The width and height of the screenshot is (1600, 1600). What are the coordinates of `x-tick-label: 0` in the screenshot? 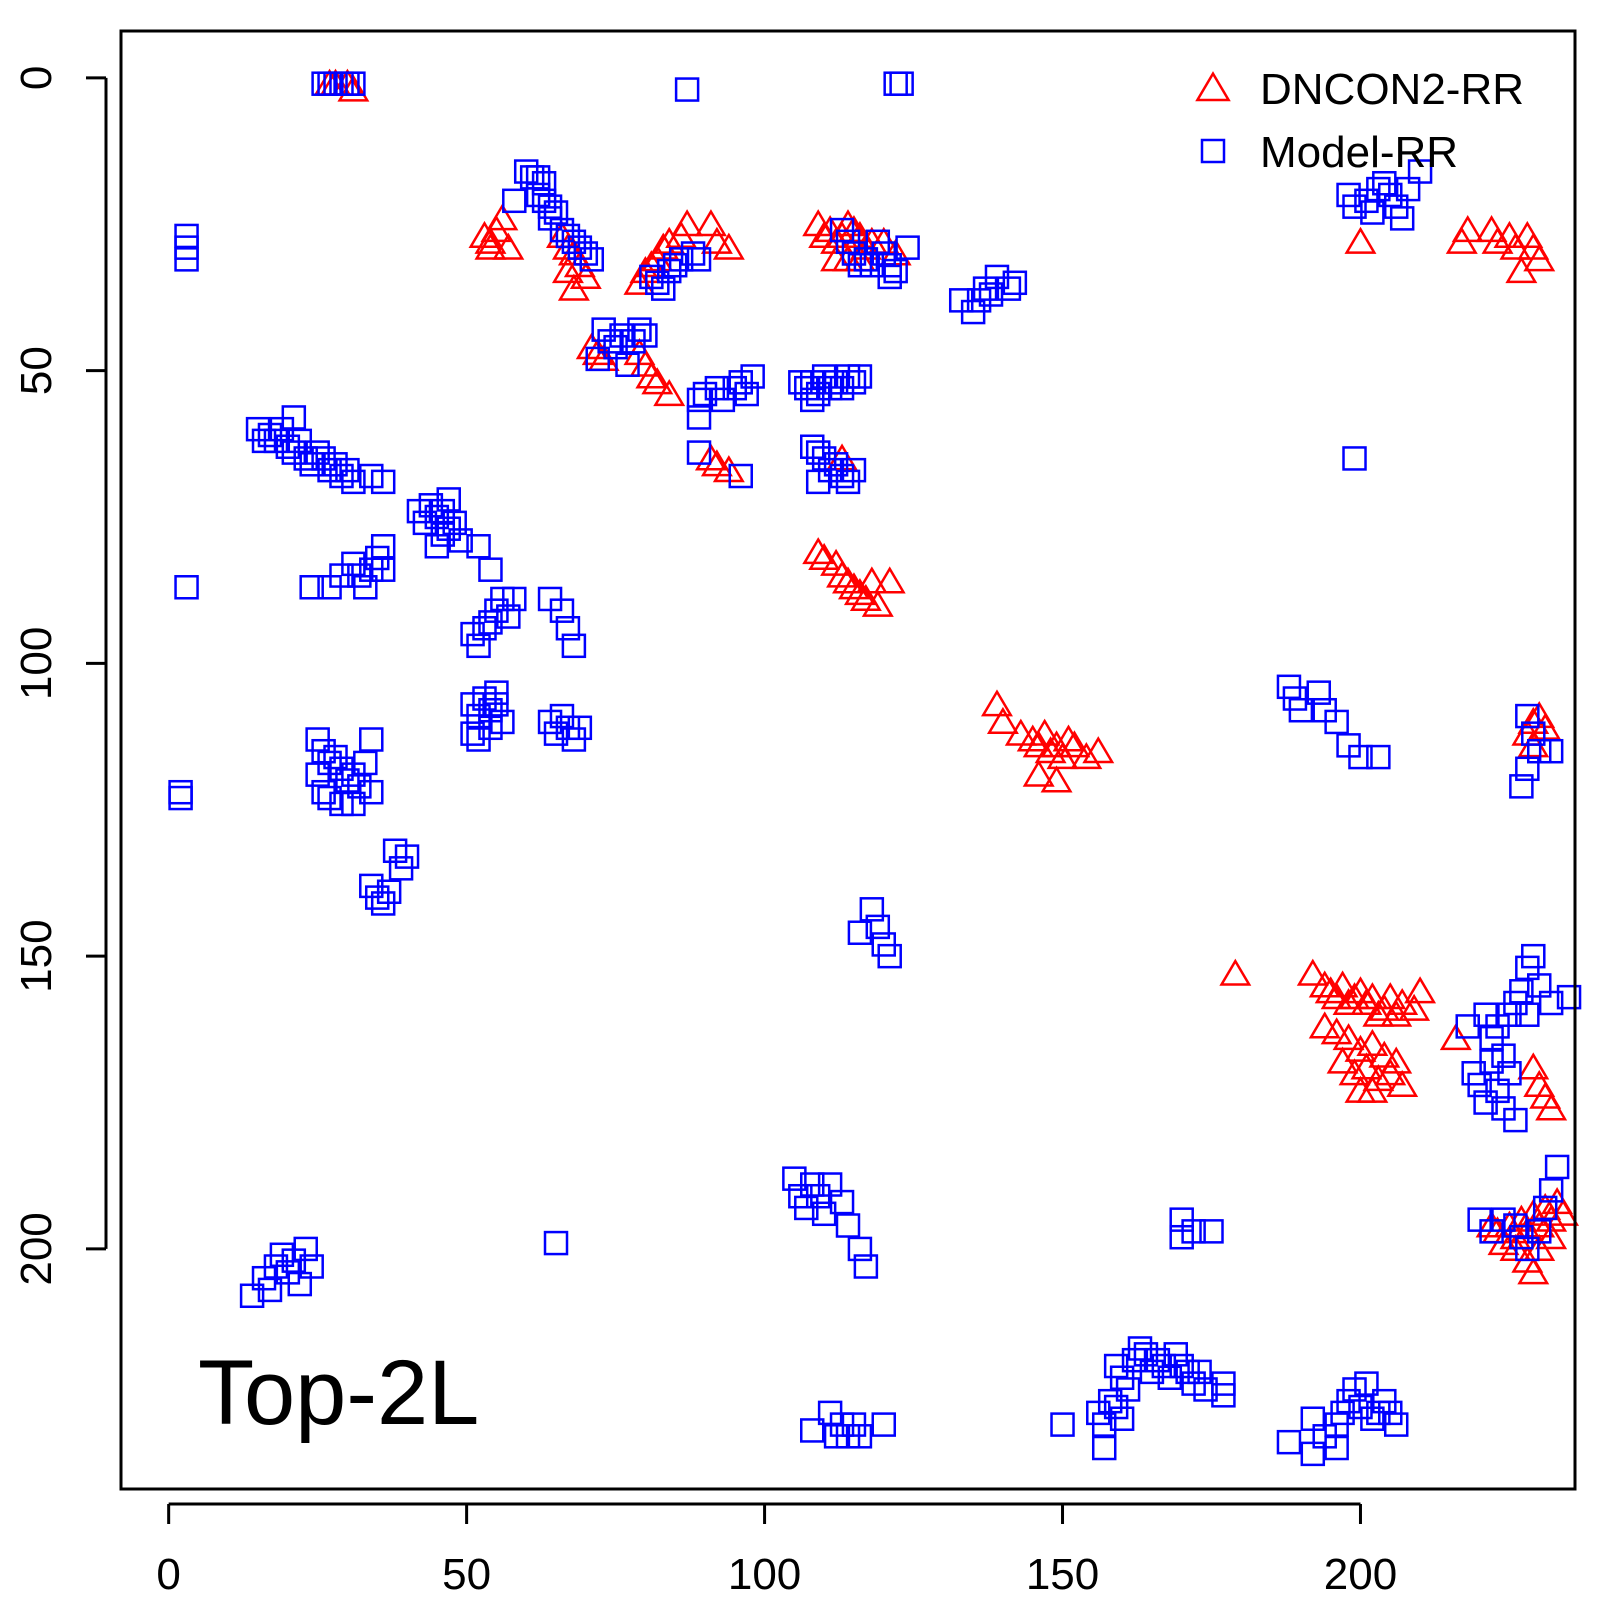 It's located at (168, 1574).